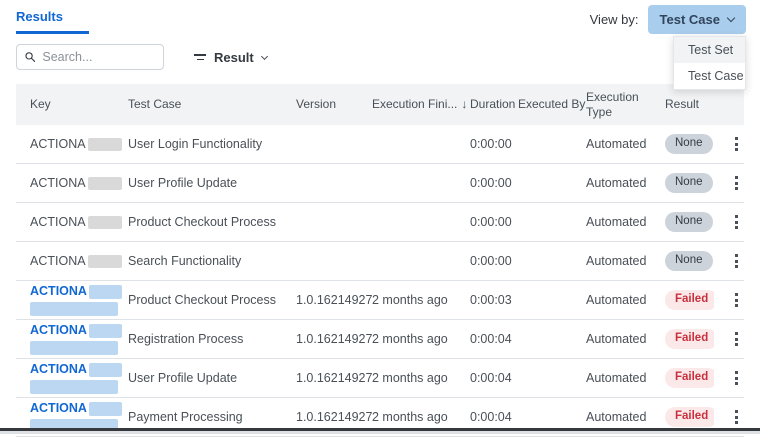 Image resolution: width=760 pixels, height=437 pixels. Describe the element at coordinates (40, 104) in the screenshot. I see `column-header-key: Key` at that location.